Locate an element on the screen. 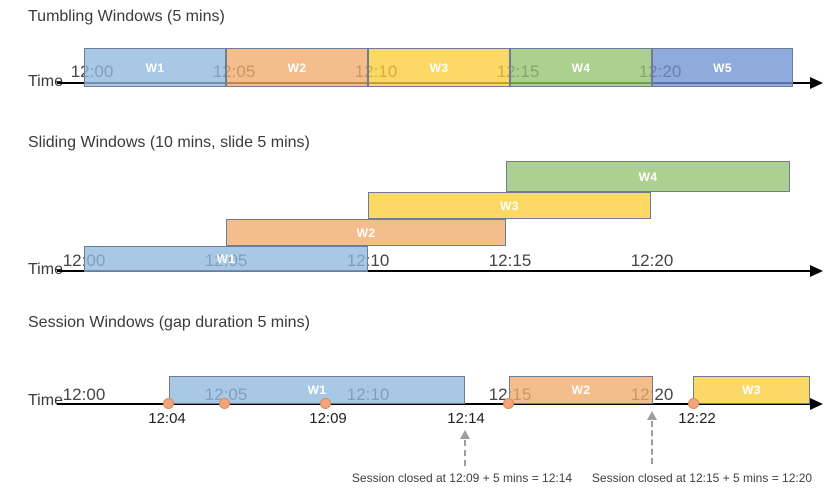 This screenshot has width=829, height=498. session-close-arrow-2-line is located at coordinates (652, 442).